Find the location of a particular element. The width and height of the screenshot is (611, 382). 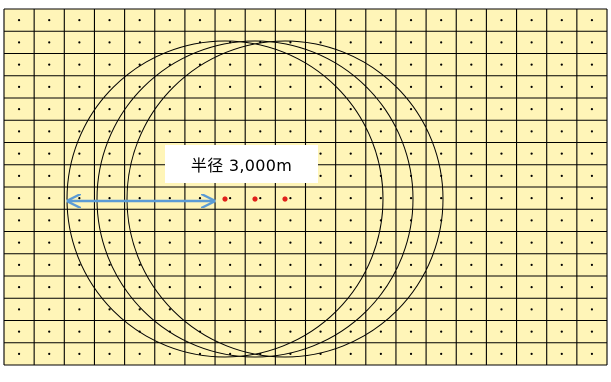

radius-label-text: 半径 3,000m is located at coordinates (241, 165).